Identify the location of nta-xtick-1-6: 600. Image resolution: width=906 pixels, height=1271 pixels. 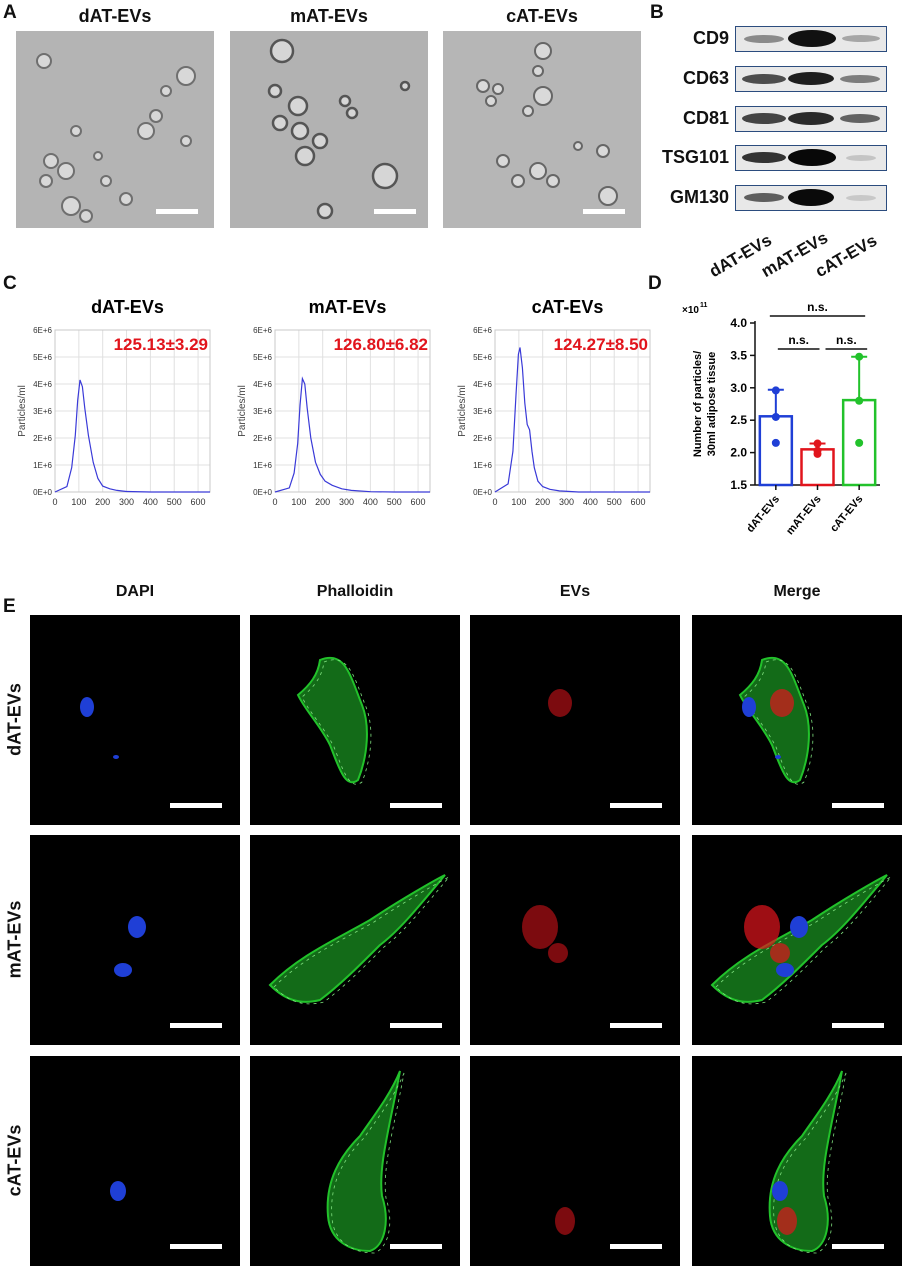
(418, 502).